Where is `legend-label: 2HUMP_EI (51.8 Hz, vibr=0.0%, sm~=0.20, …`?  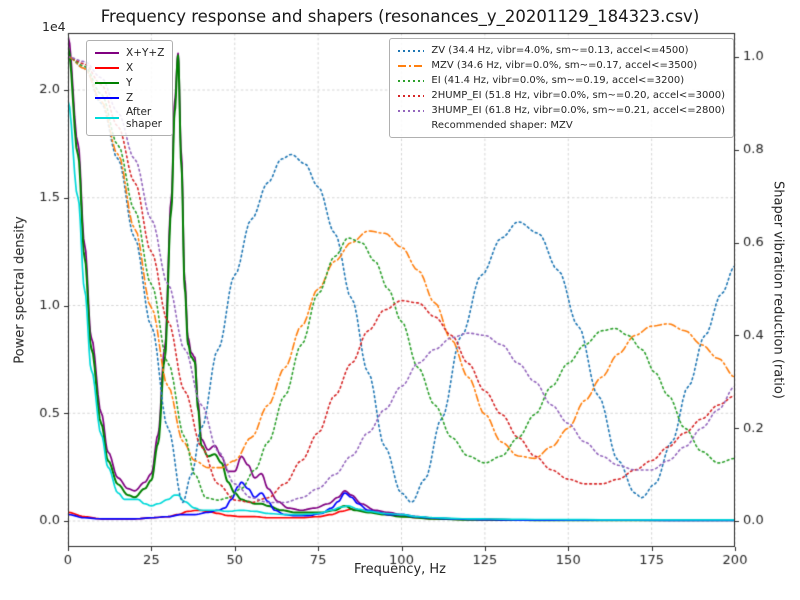 legend-label: 2HUMP_EI (51.8 Hz, vibr=0.0%, sm~=0.20, … is located at coordinates (578, 95).